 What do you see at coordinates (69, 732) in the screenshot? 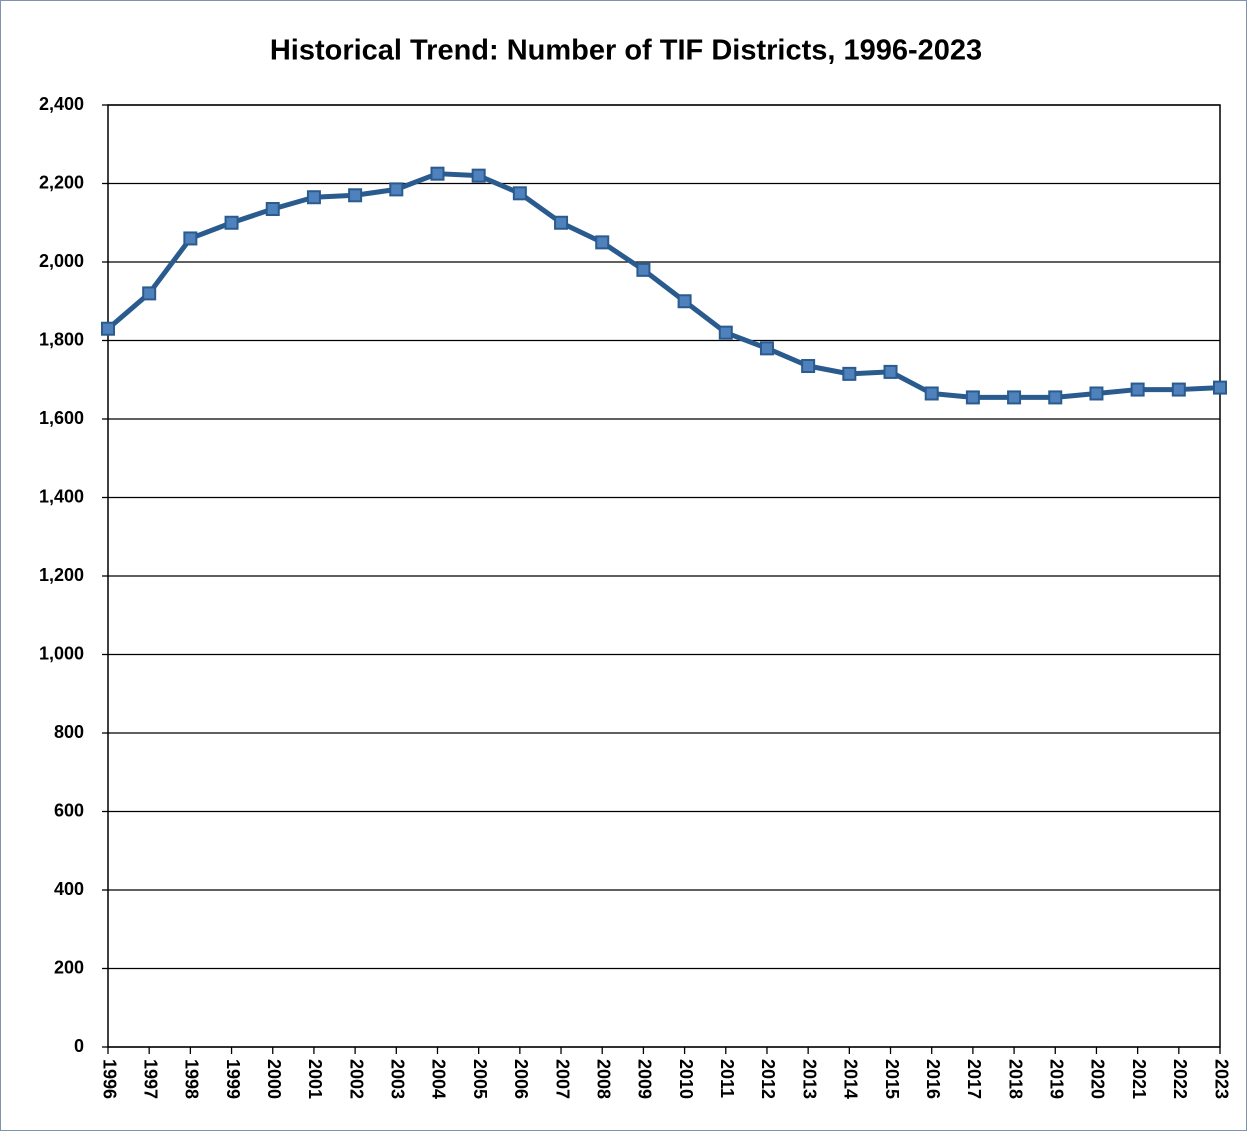
I see `y-tick-label: 800` at bounding box center [69, 732].